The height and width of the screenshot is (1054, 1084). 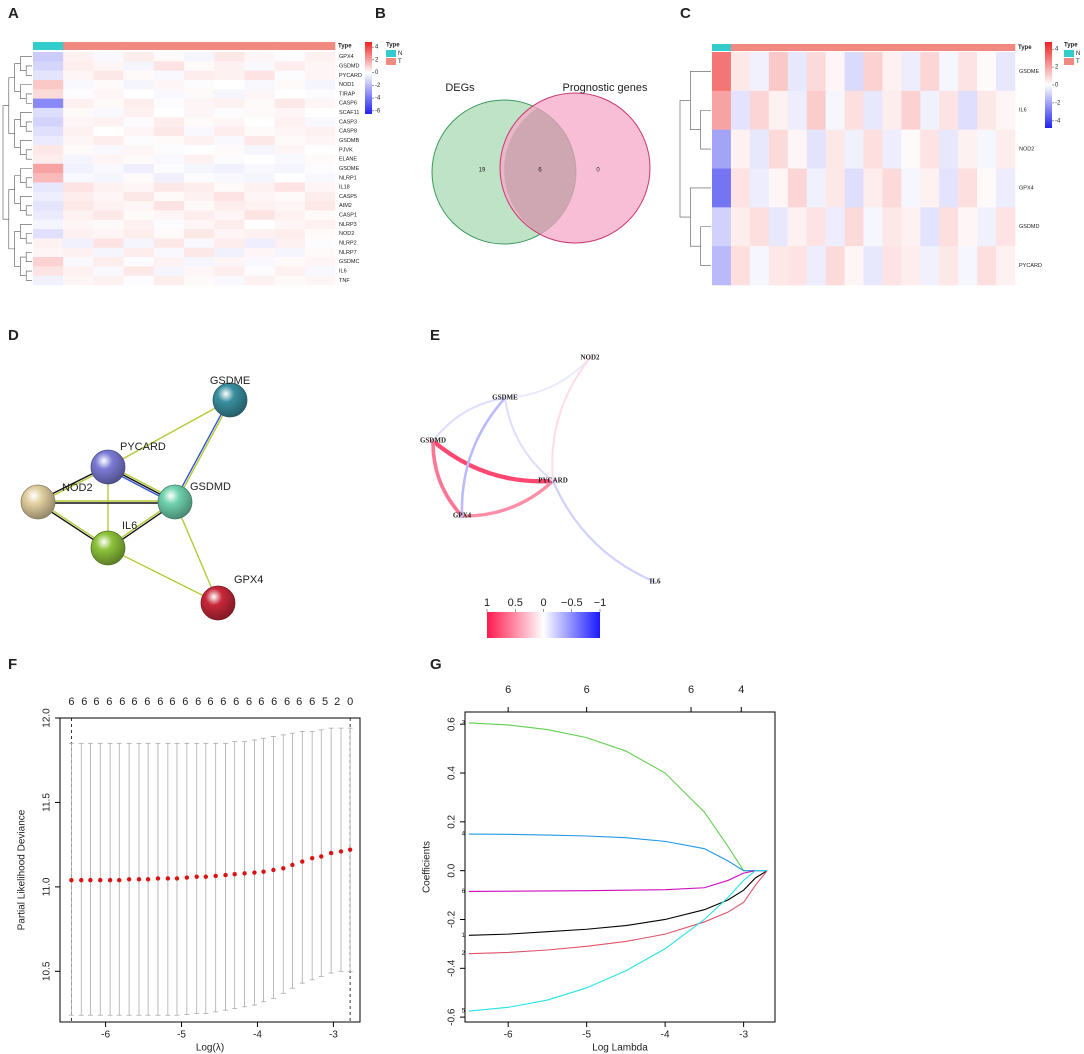 What do you see at coordinates (464, 936) in the screenshot?
I see `series-label: 1` at bounding box center [464, 936].